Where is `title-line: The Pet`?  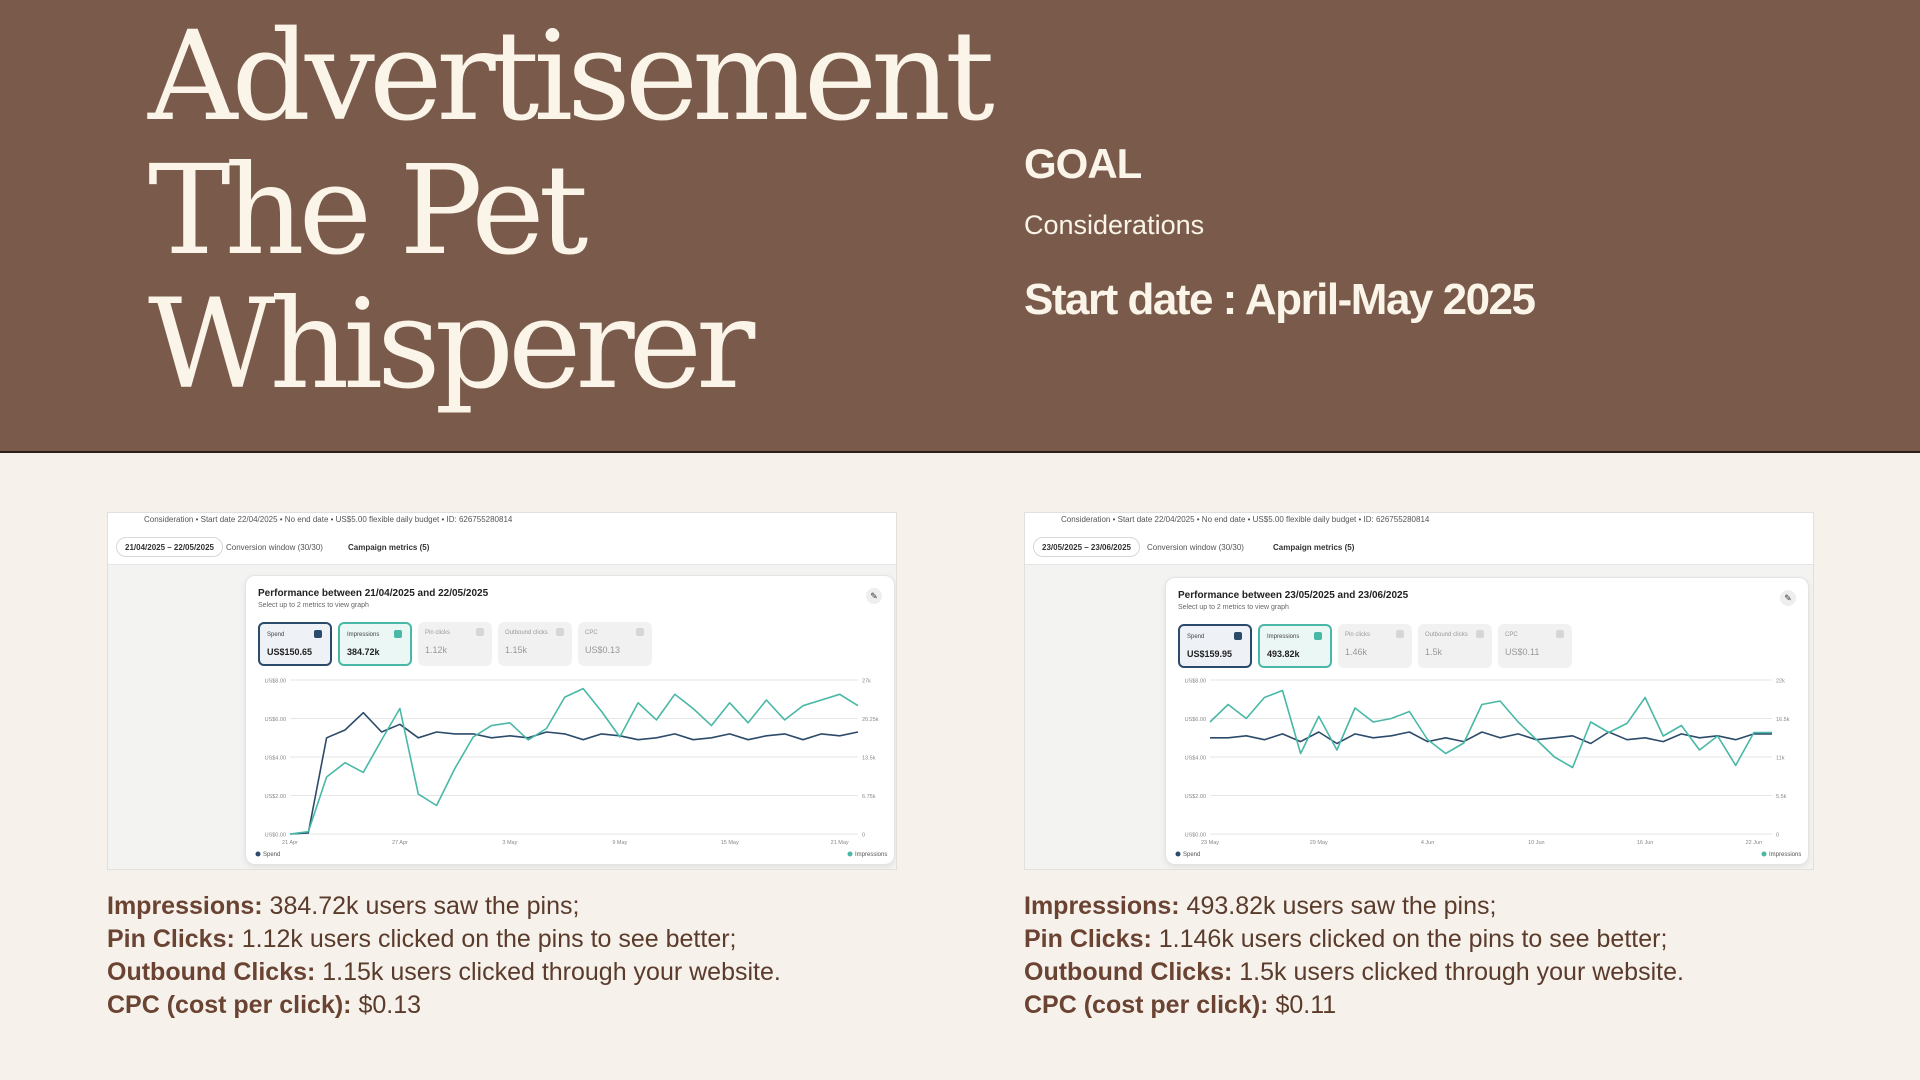 title-line: The Pet is located at coordinates (368, 211).